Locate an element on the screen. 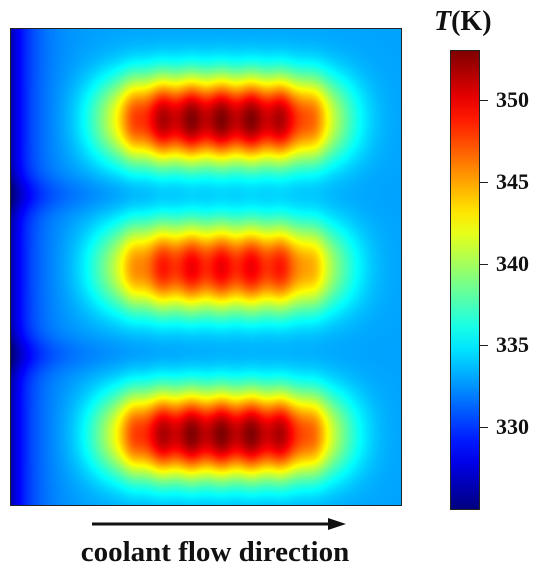 The image size is (550, 571). colorbar-tick-label: 350 is located at coordinates (512, 100).